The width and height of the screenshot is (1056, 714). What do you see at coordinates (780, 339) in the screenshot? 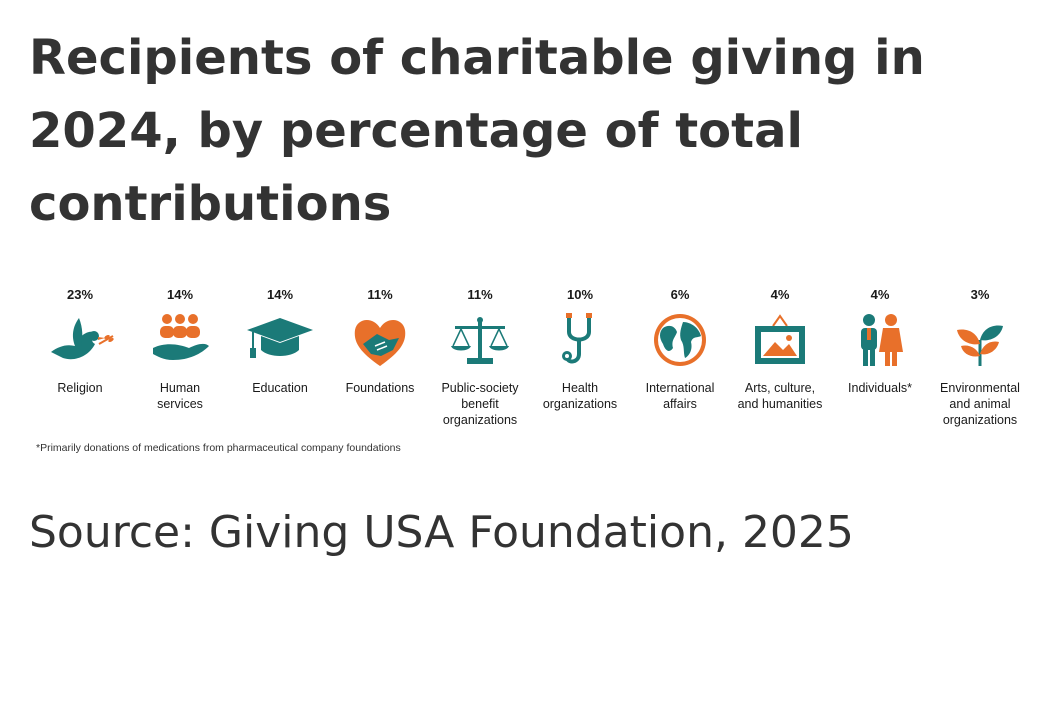
I see `picture-frame-icon` at bounding box center [780, 339].